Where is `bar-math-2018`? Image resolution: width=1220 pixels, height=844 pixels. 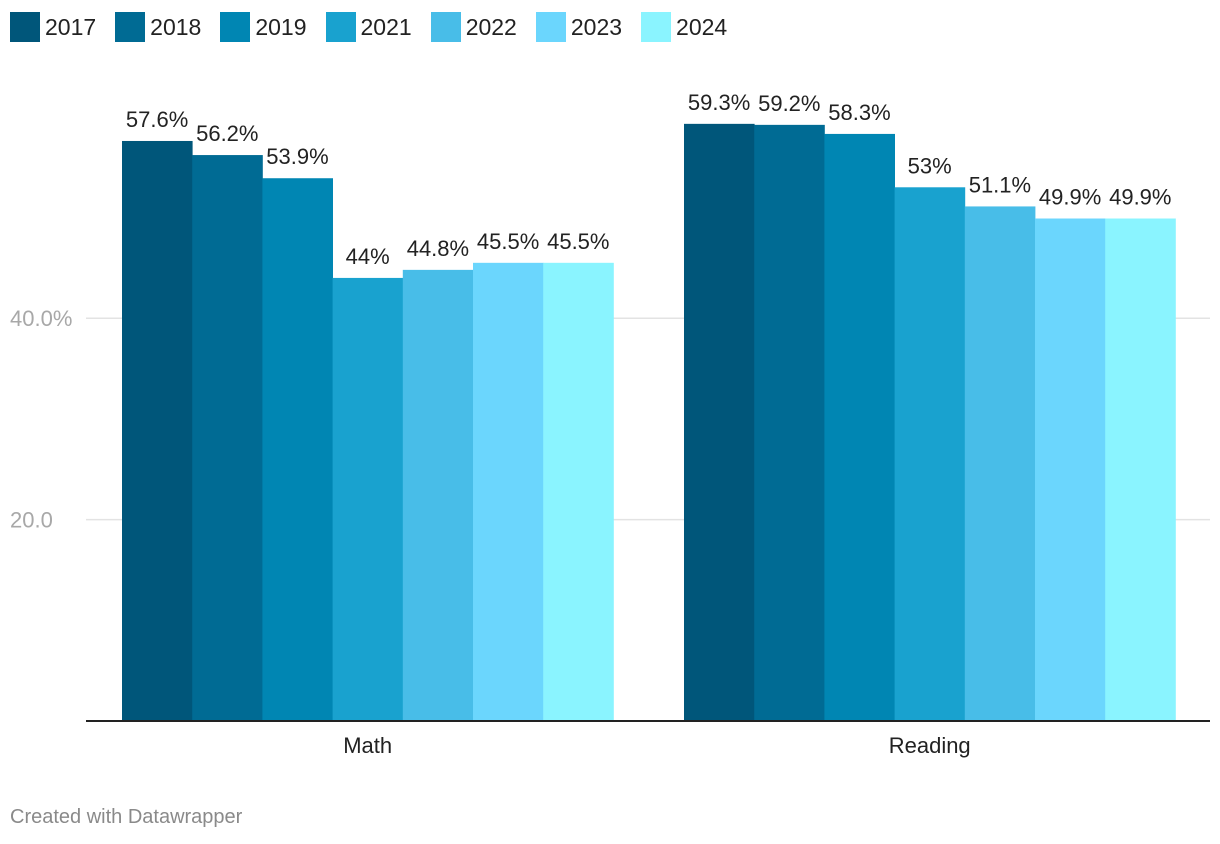 bar-math-2018 is located at coordinates (227, 438).